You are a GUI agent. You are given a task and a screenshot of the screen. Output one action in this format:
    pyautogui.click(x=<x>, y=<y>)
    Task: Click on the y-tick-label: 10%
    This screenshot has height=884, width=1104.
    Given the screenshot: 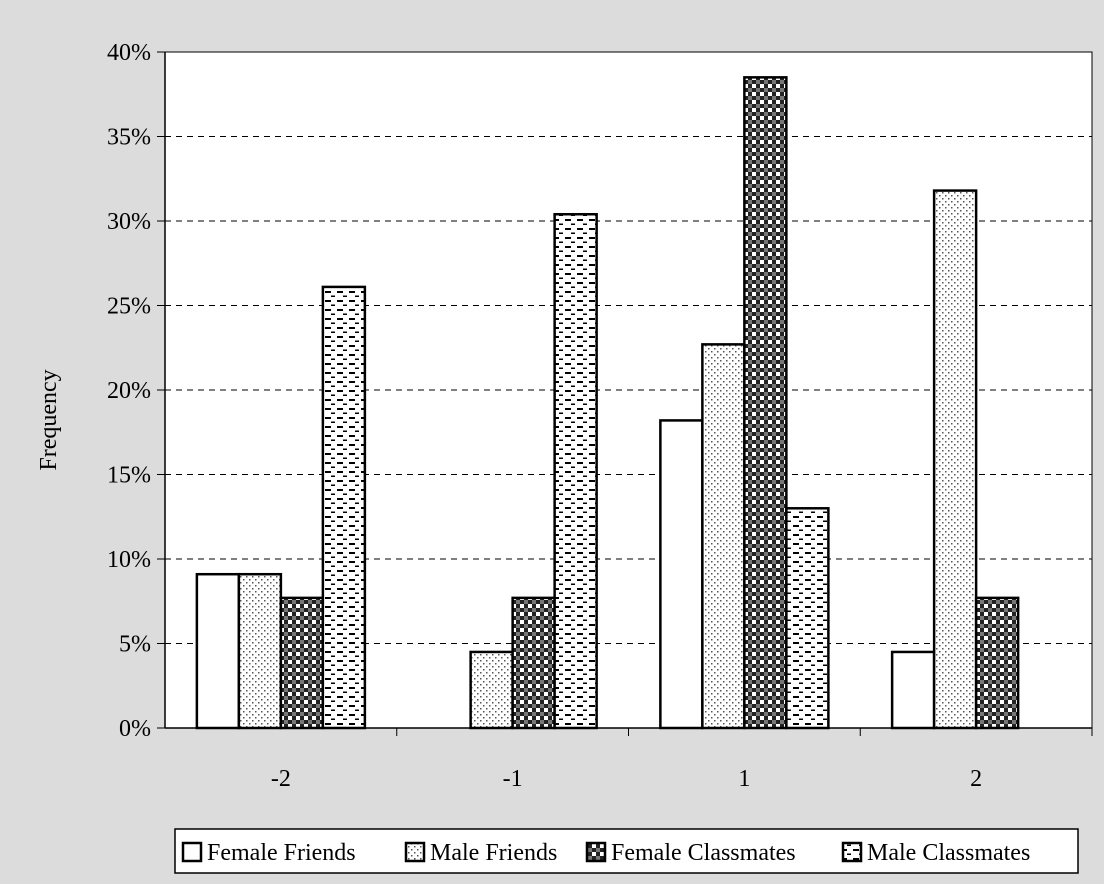 What is the action you would take?
    pyautogui.click(x=129, y=560)
    